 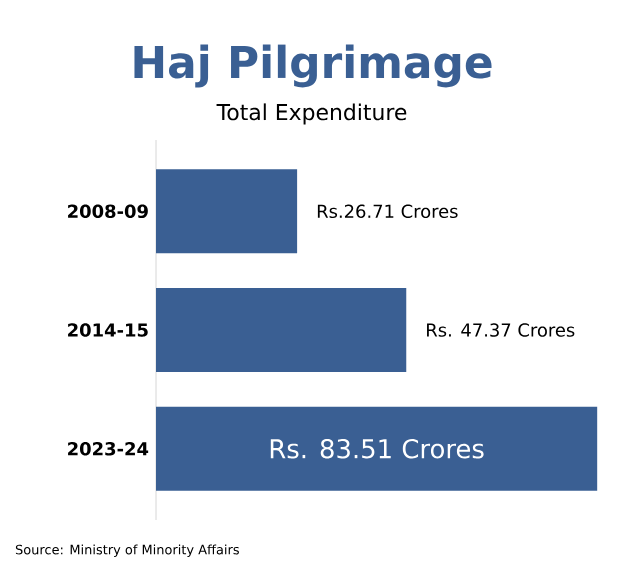 I want to click on y-tick-label: 2008-09, so click(x=108, y=211).